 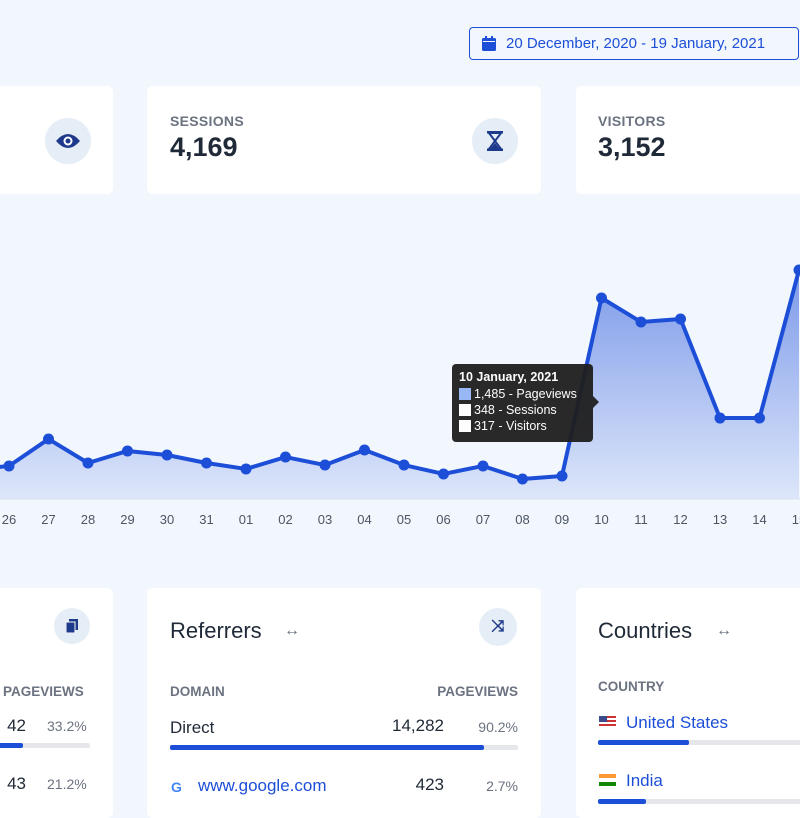 What do you see at coordinates (13, 784) in the screenshot?
I see `page-count: 43` at bounding box center [13, 784].